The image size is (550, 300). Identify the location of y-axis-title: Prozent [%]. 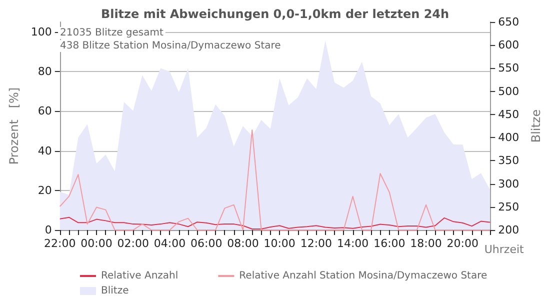
(14, 126).